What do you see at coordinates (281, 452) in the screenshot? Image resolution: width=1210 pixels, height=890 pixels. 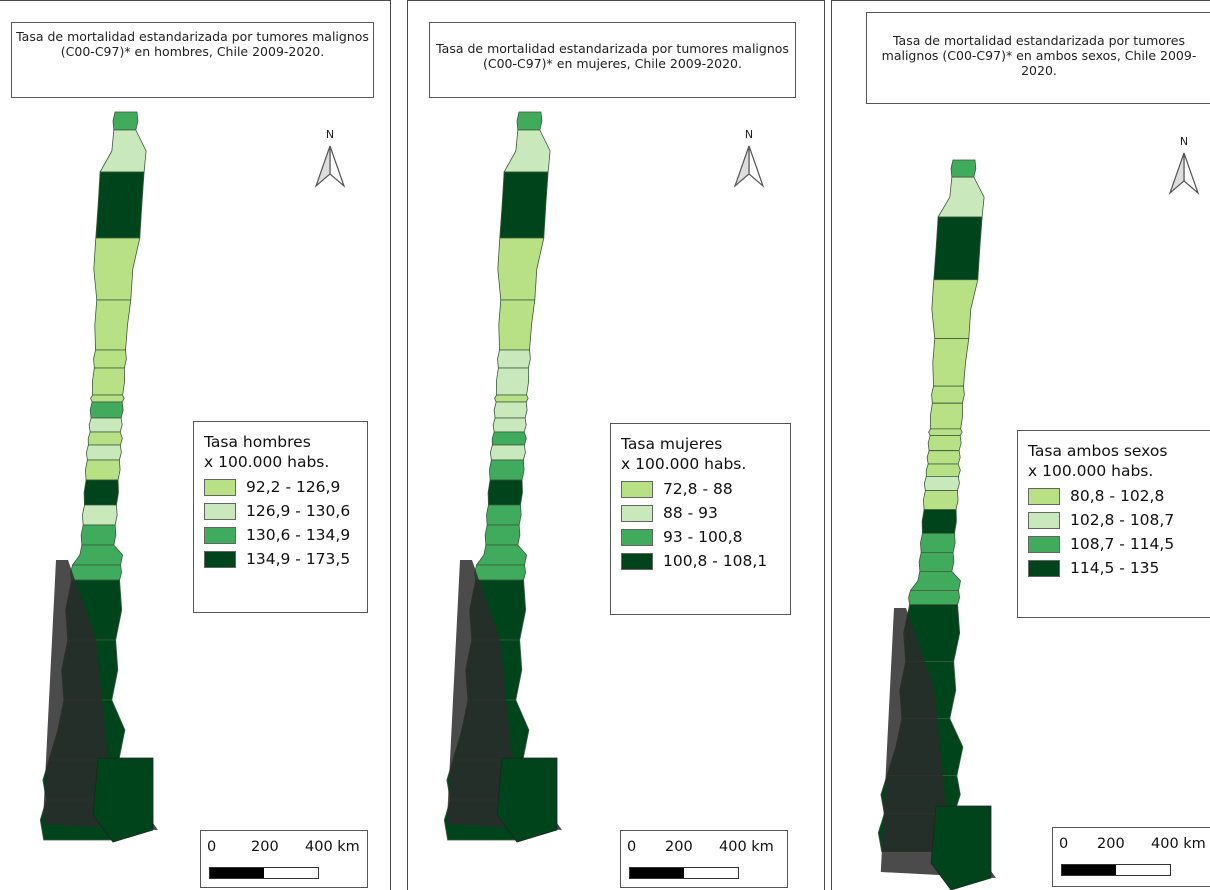 I see `legend-title: Tasa hombres x 100.000 habs.` at bounding box center [281, 452].